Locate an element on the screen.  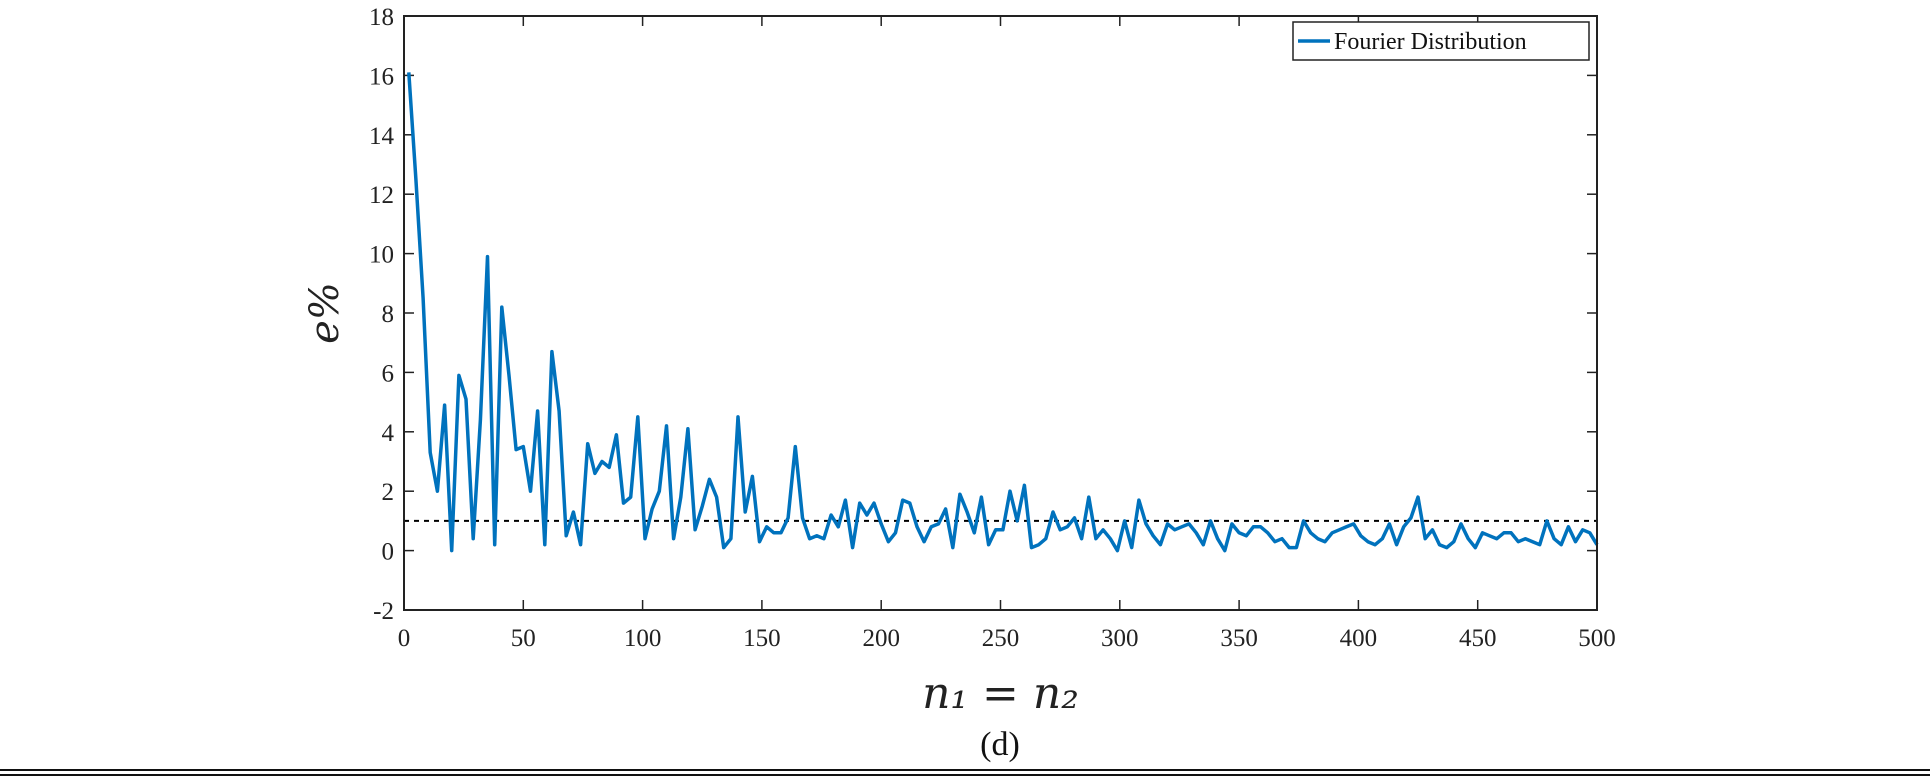
y-tick-label: 12 is located at coordinates (381, 195).